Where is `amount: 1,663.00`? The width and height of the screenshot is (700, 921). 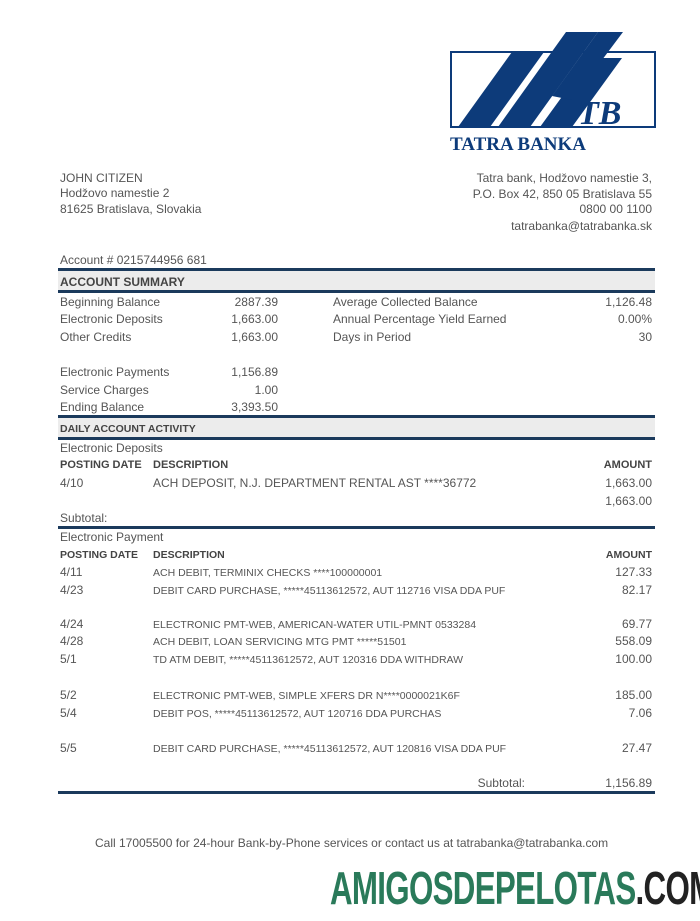 amount: 1,663.00 is located at coordinates (628, 483).